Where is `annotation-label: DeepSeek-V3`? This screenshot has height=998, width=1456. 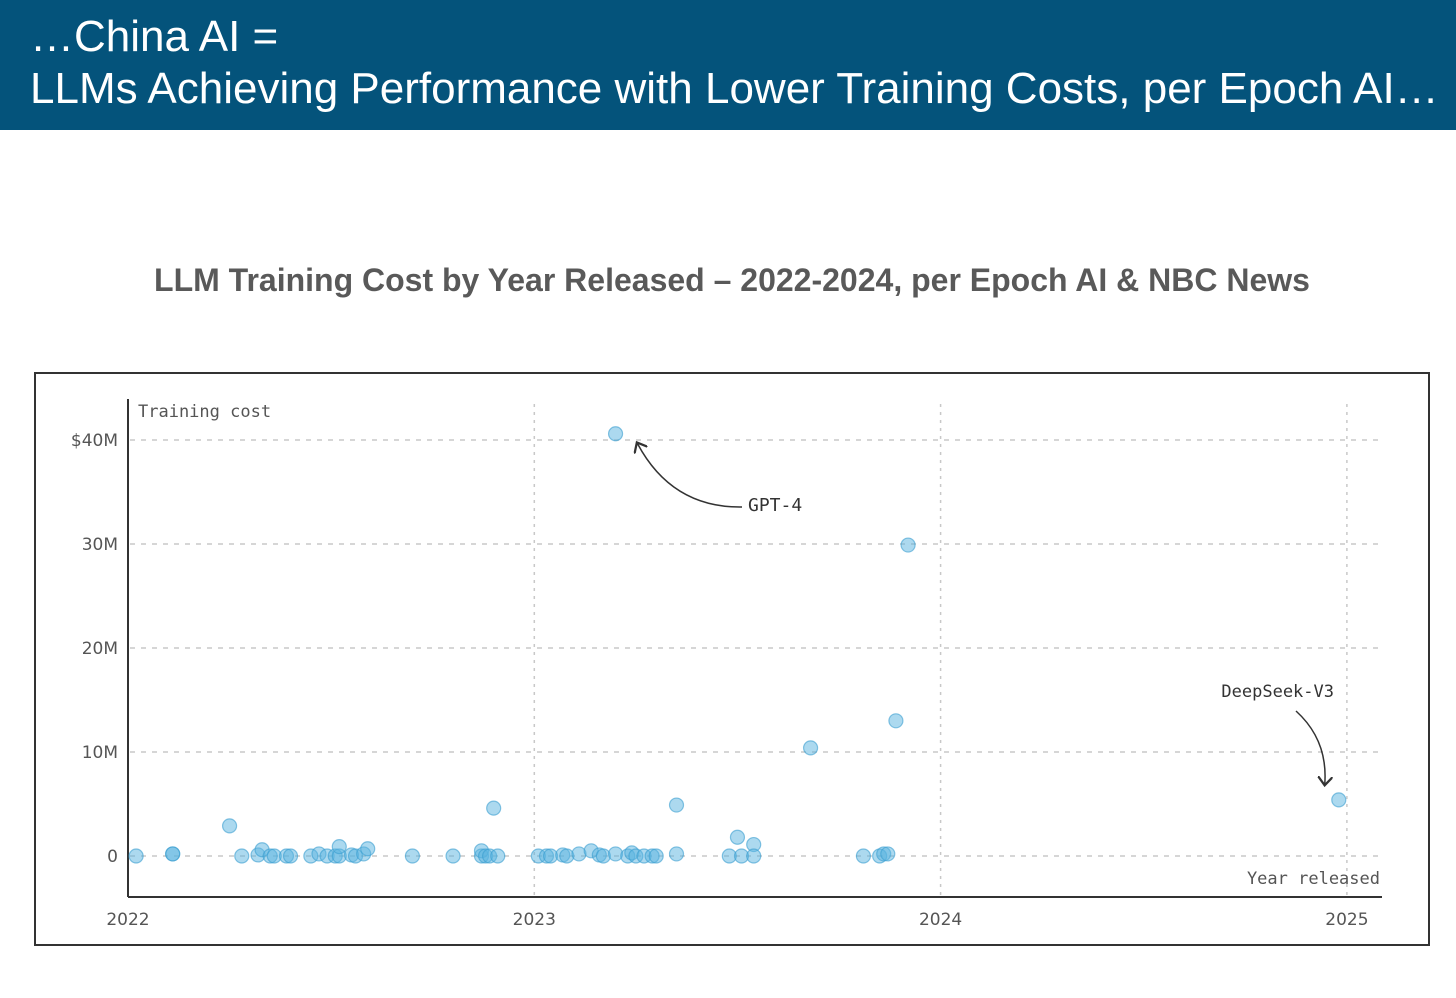
annotation-label: DeepSeek-V3 is located at coordinates (1277, 692).